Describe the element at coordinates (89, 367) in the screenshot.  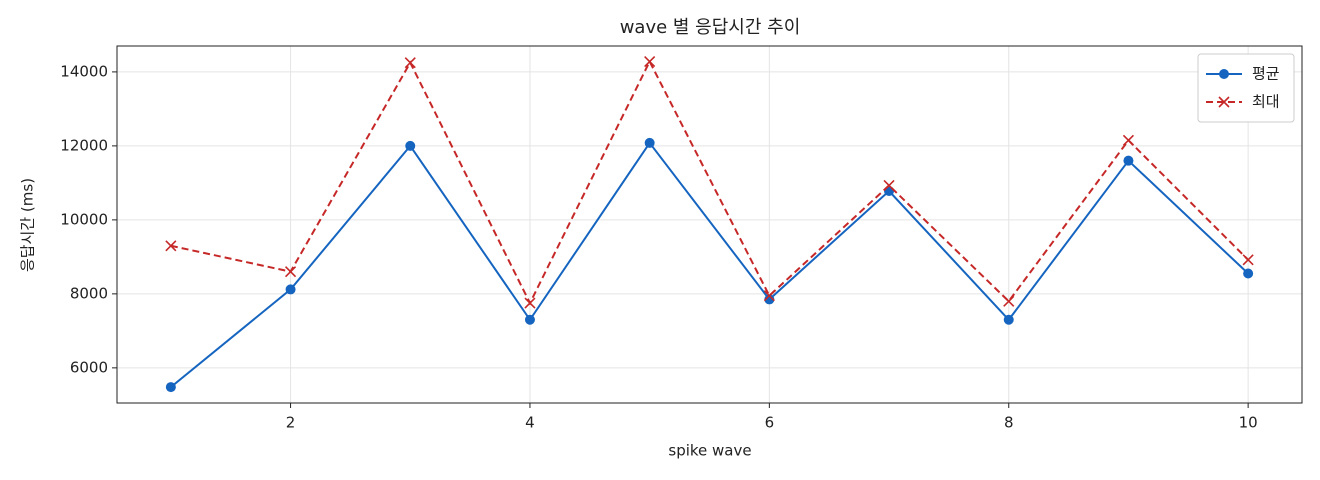
I see `y-tick-label: 6000` at that location.